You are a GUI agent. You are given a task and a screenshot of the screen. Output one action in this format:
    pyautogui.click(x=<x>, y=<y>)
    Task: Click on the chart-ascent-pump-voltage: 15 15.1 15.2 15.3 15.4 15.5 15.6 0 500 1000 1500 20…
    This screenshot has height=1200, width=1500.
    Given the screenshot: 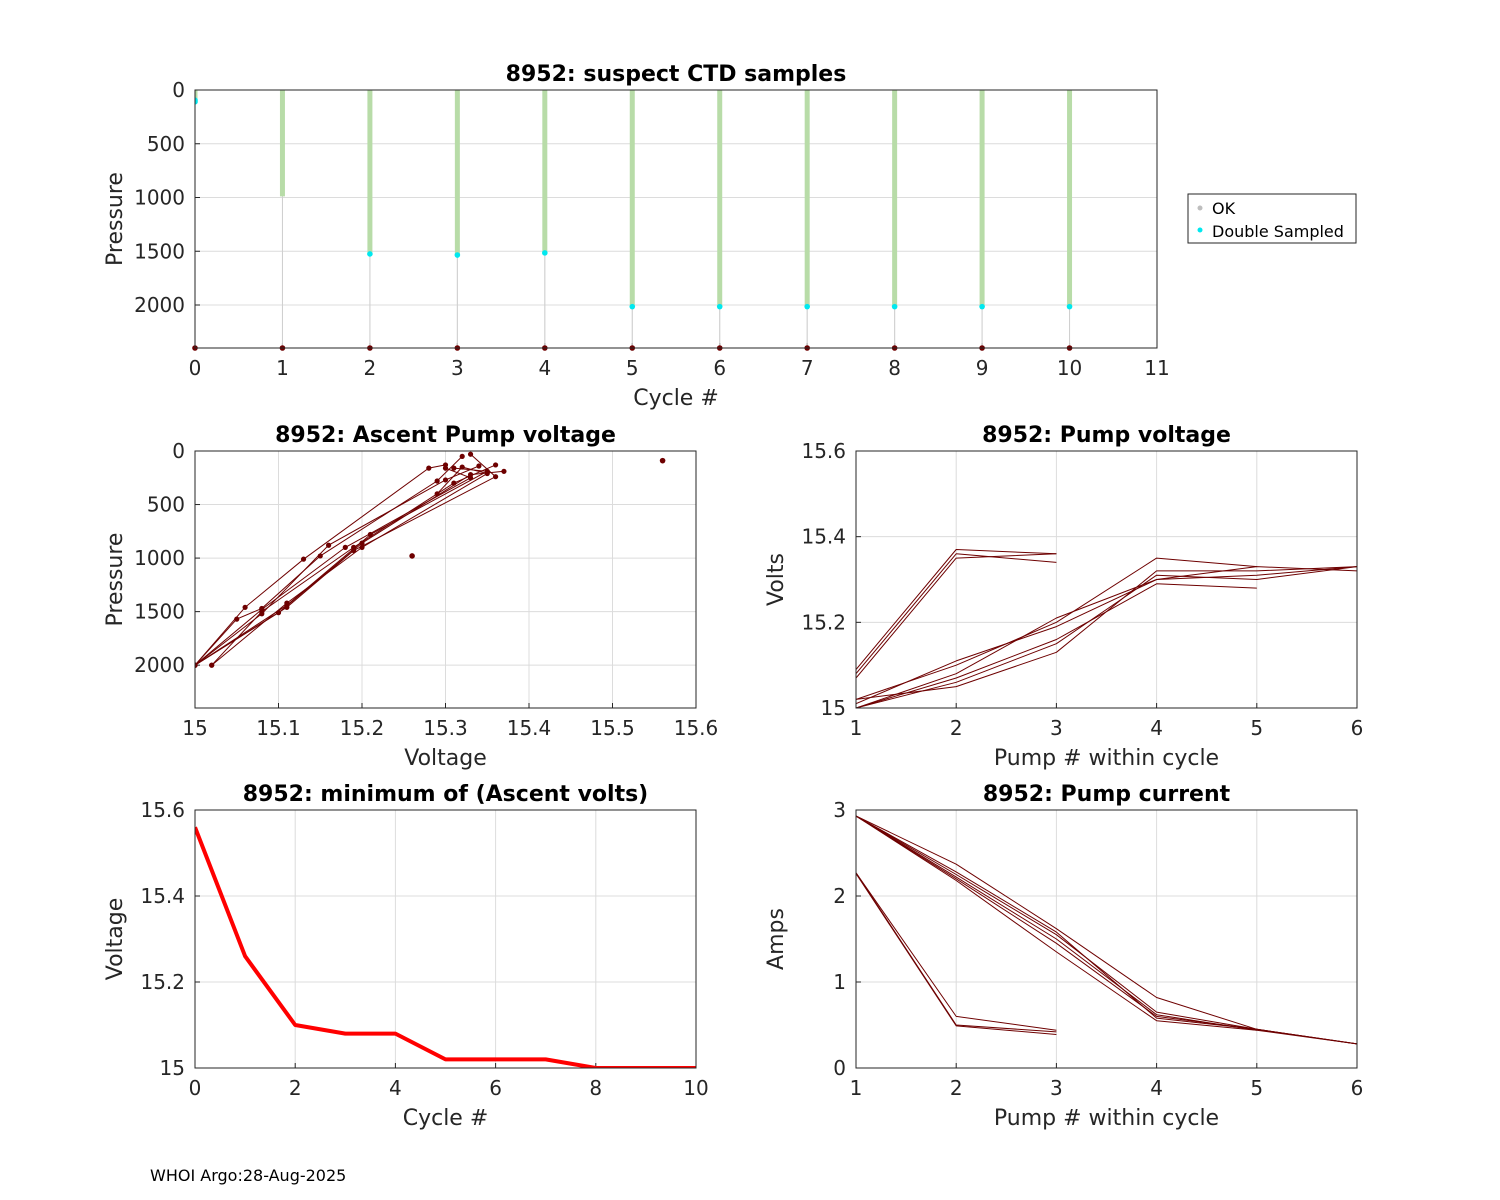 What is the action you would take?
    pyautogui.click(x=410, y=597)
    